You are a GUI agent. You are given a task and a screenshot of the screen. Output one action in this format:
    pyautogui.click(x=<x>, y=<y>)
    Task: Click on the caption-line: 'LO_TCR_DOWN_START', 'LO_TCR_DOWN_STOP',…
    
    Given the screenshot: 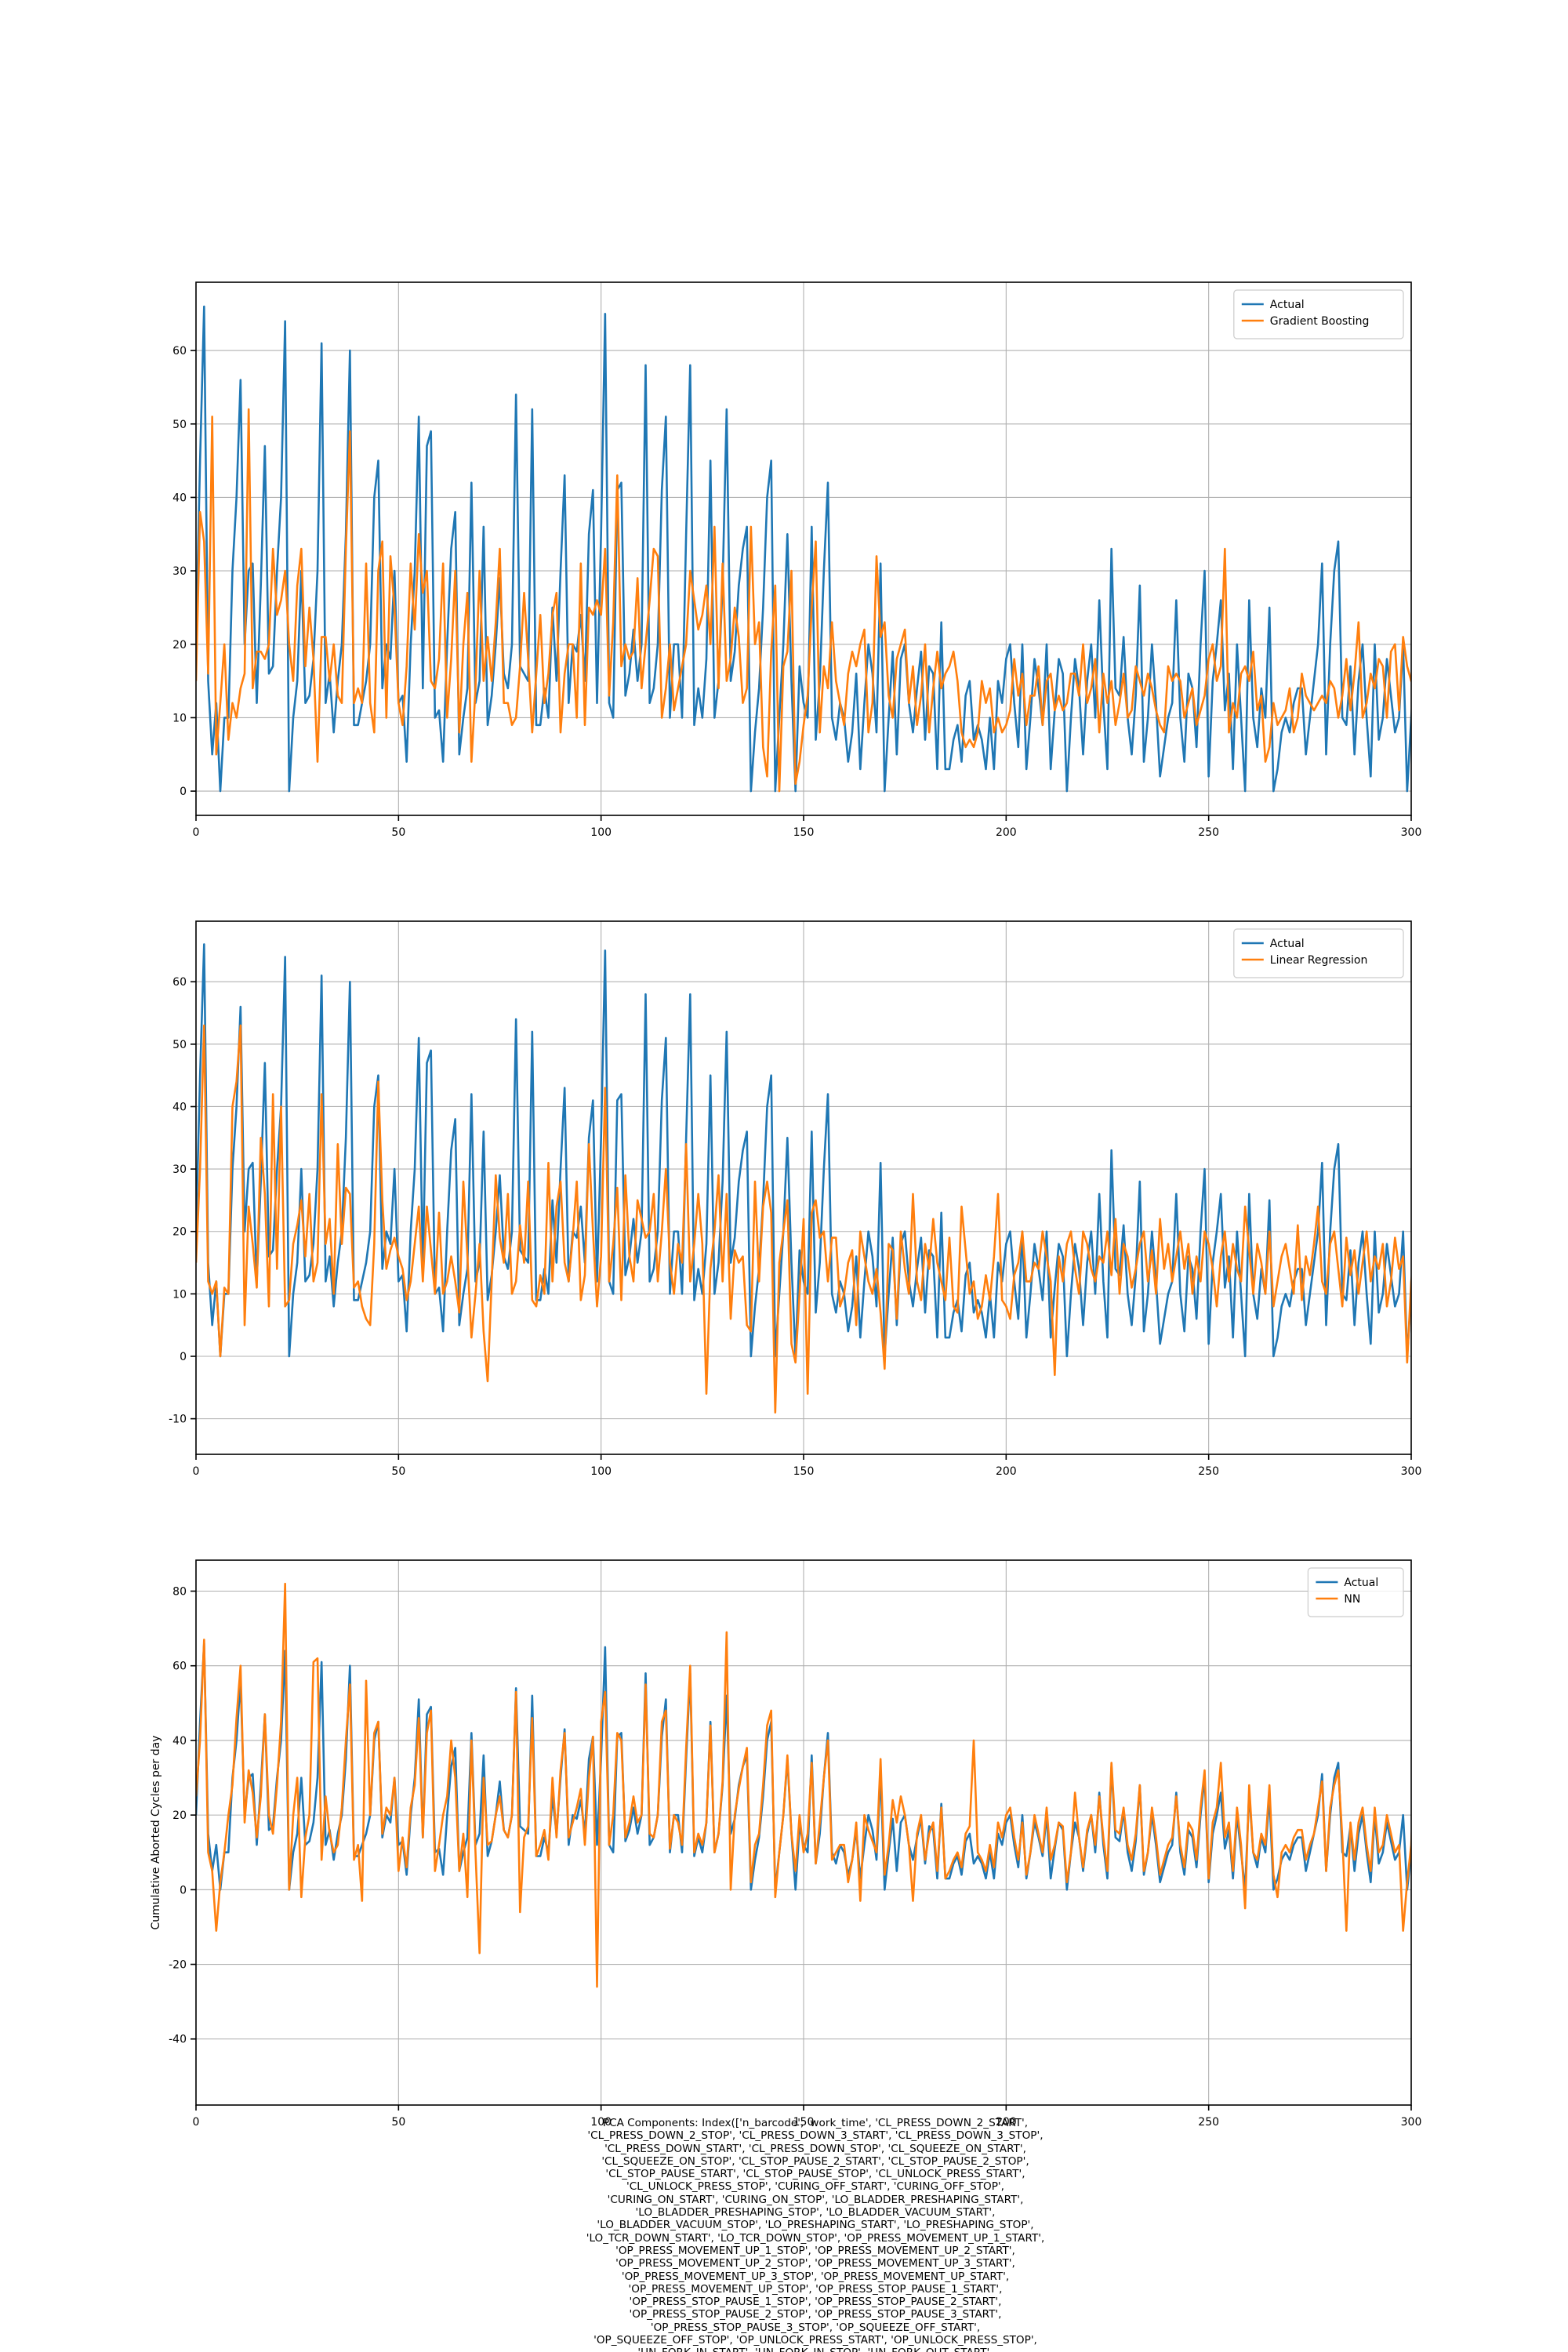 What is the action you would take?
    pyautogui.click(x=815, y=2238)
    